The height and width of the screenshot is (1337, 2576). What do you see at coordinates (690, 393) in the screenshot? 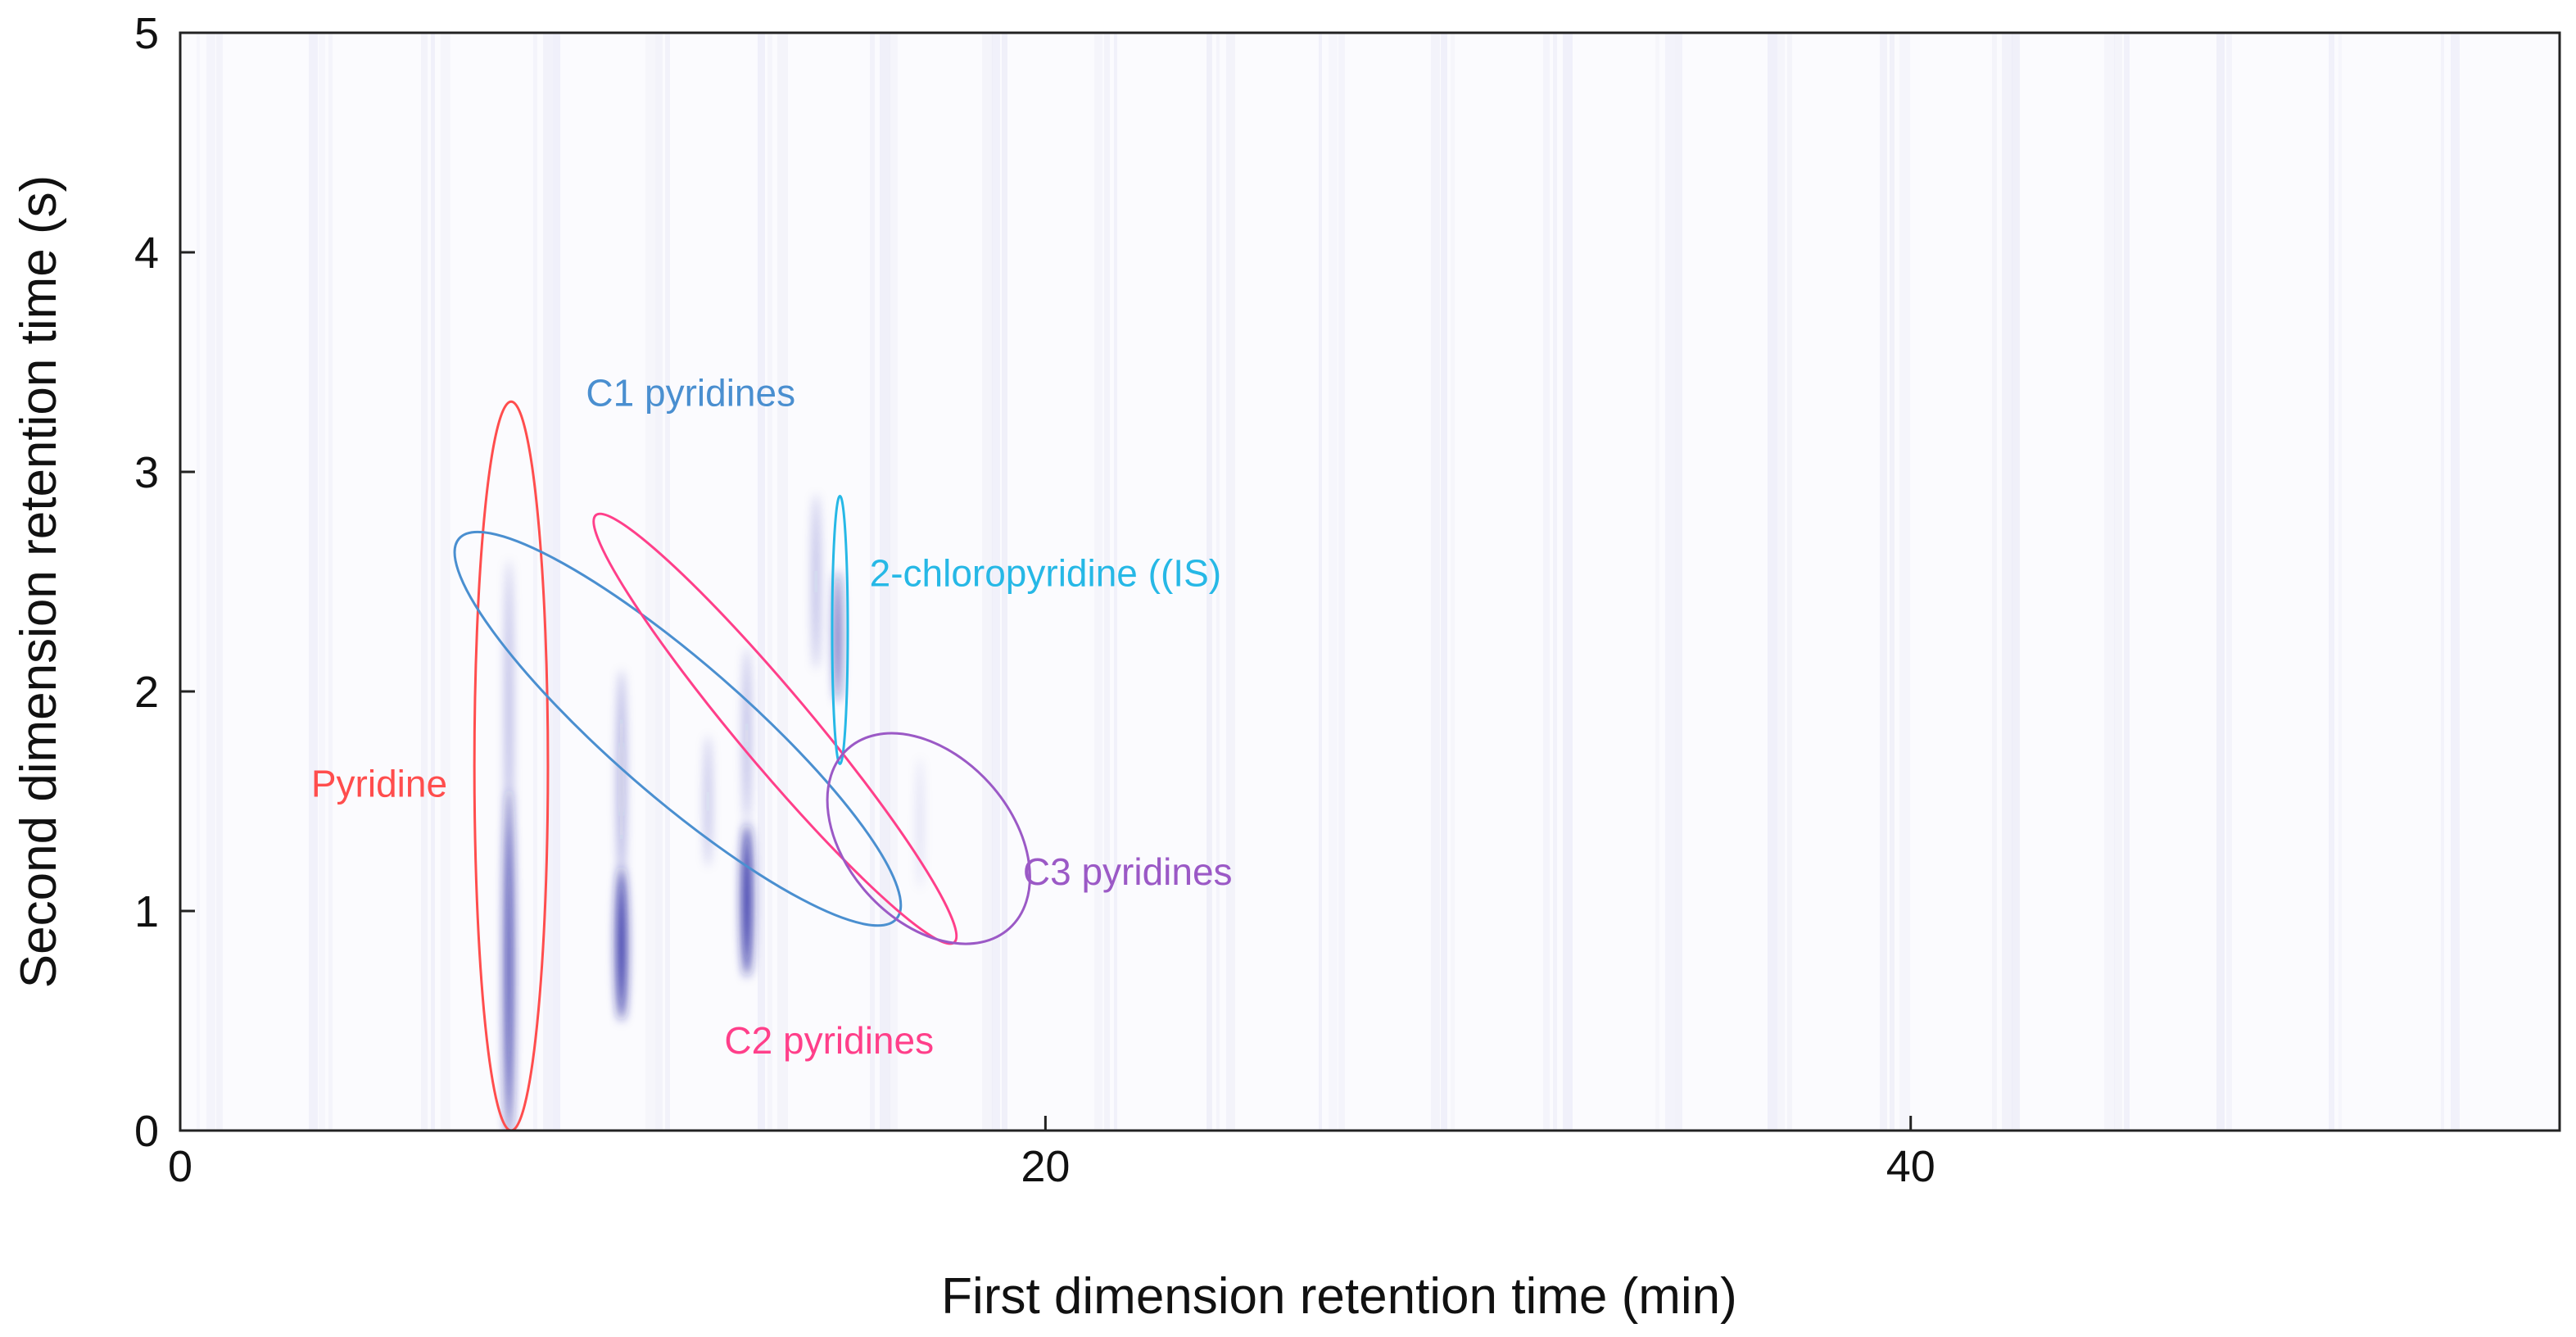
I see `group-label: C1 pyridines` at bounding box center [690, 393].